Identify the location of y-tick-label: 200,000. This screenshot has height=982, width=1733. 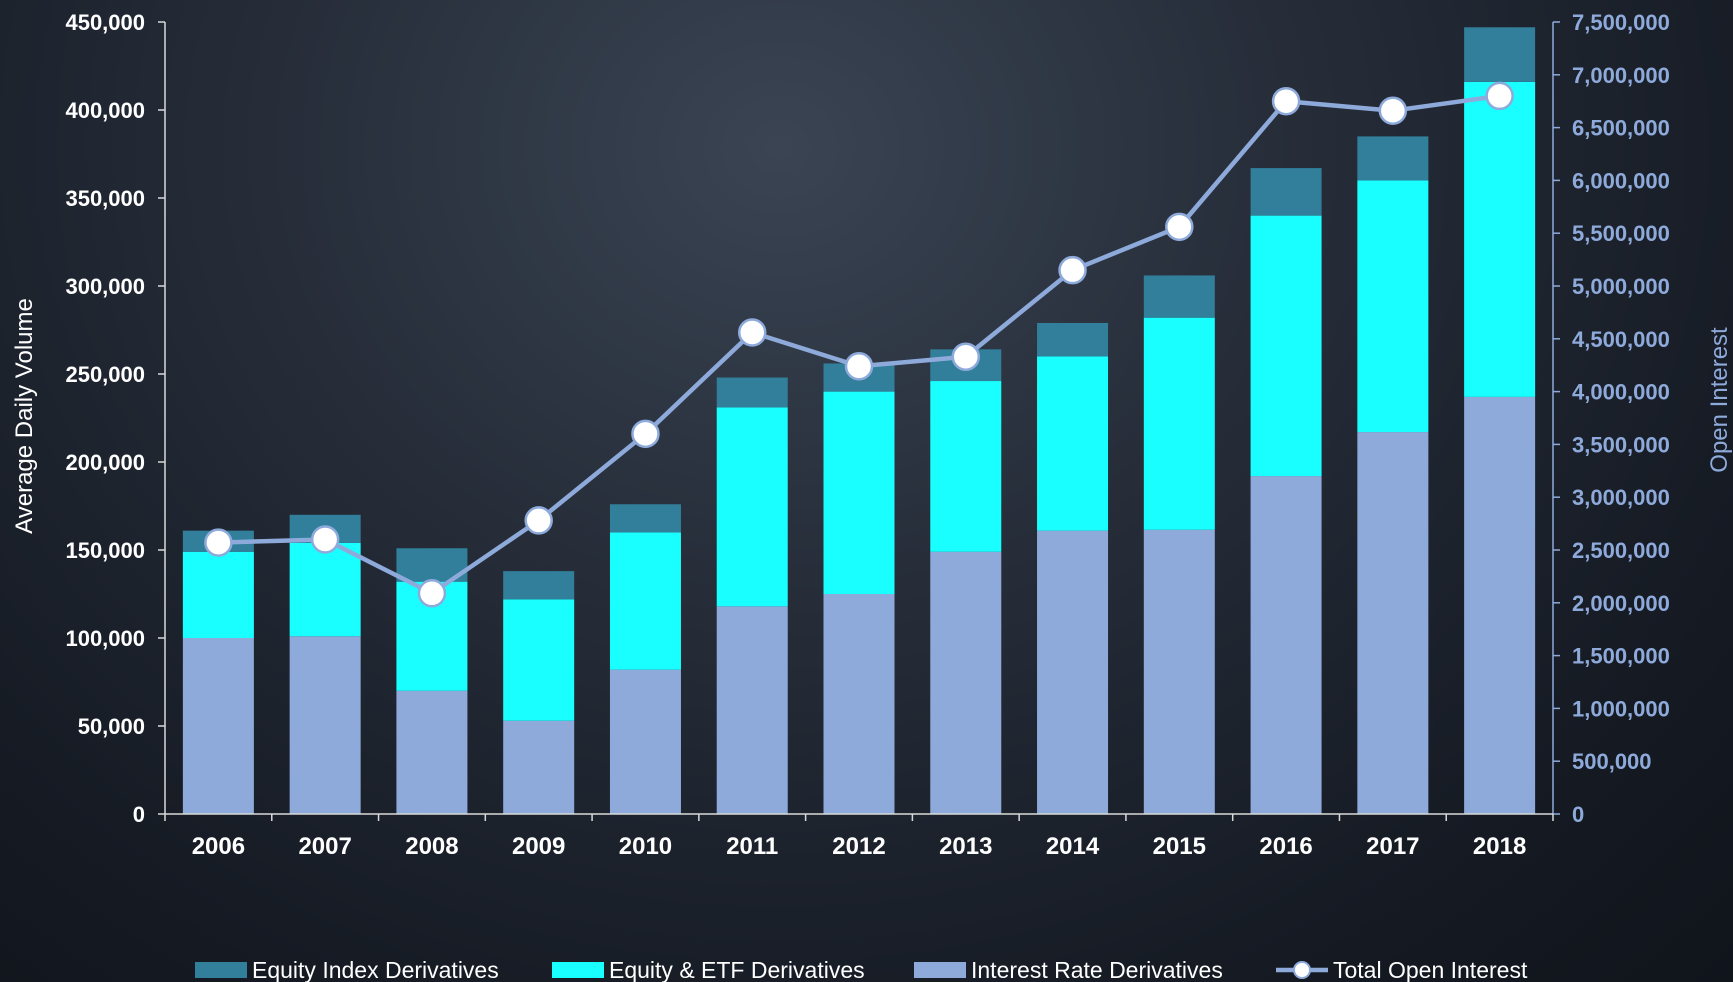
(105, 462).